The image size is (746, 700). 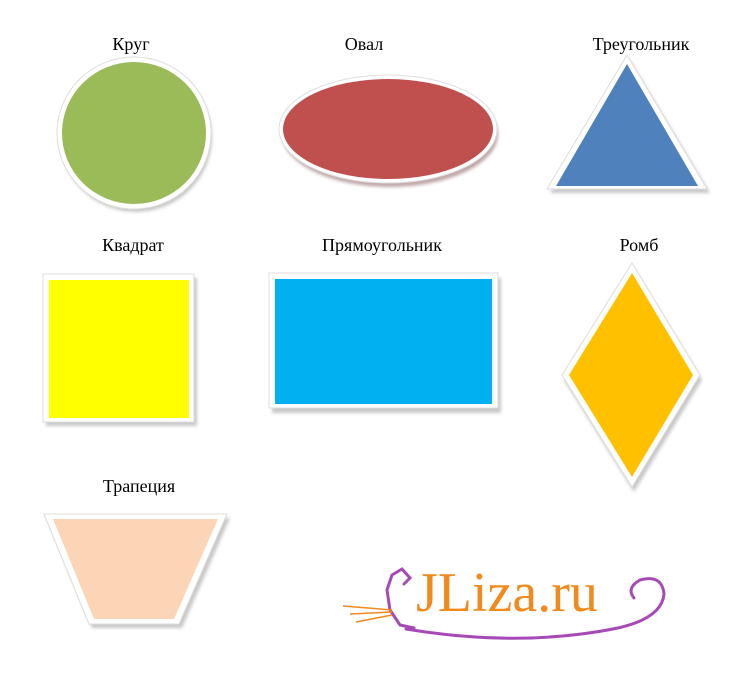 I want to click on square-shape, so click(x=119, y=349).